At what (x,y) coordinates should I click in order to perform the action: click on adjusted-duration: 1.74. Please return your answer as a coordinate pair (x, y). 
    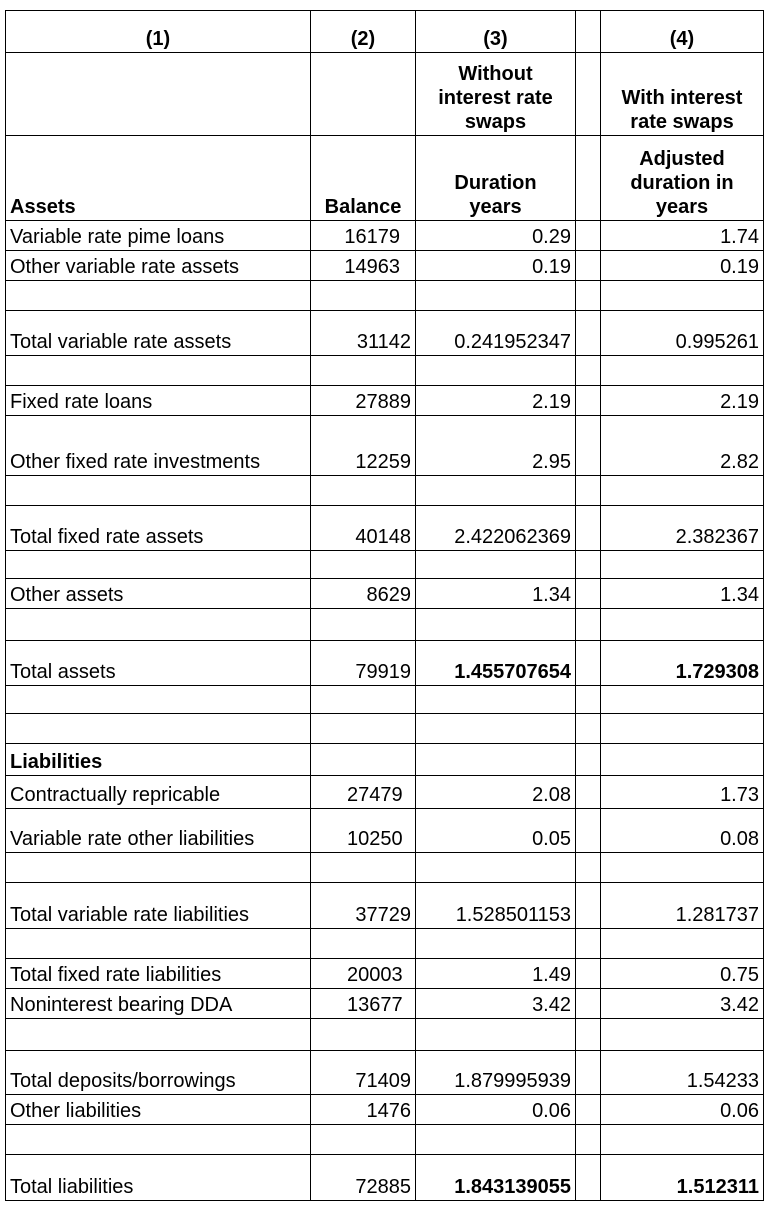
    Looking at the image, I should click on (682, 235).